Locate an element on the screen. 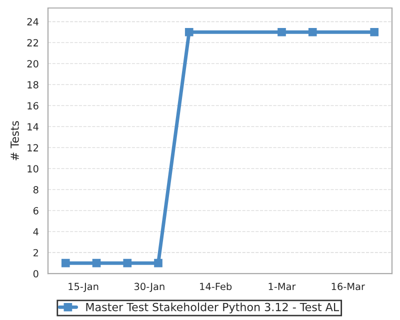 This screenshot has width=400, height=320. x-tick-label: 30-Jan is located at coordinates (149, 287).